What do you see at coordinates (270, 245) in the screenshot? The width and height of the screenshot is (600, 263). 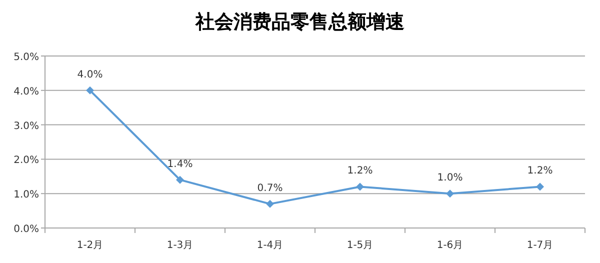 I see `x-tick-label: 1-4月` at bounding box center [270, 245].